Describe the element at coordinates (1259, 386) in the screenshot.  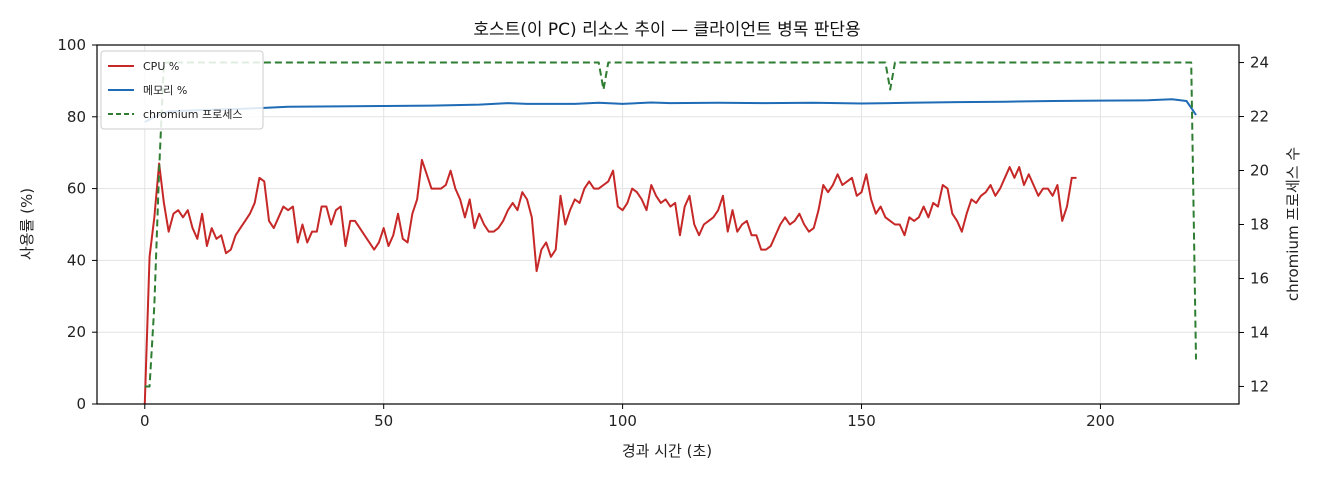
I see `y2-tick-label: 12` at that location.